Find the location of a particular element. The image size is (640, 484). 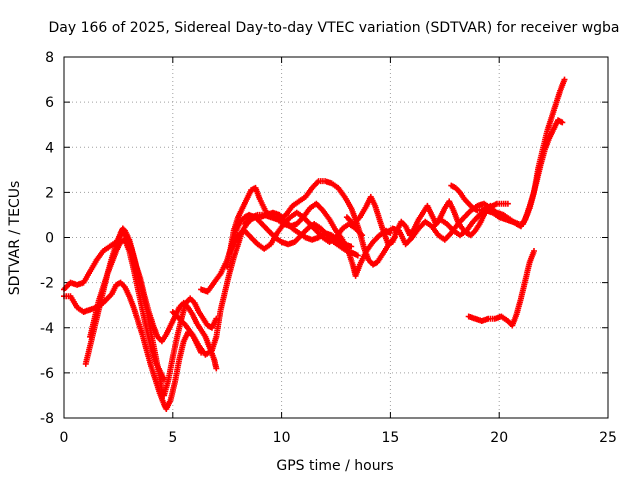

x-axis-label: GPS time / hours is located at coordinates (334, 466).